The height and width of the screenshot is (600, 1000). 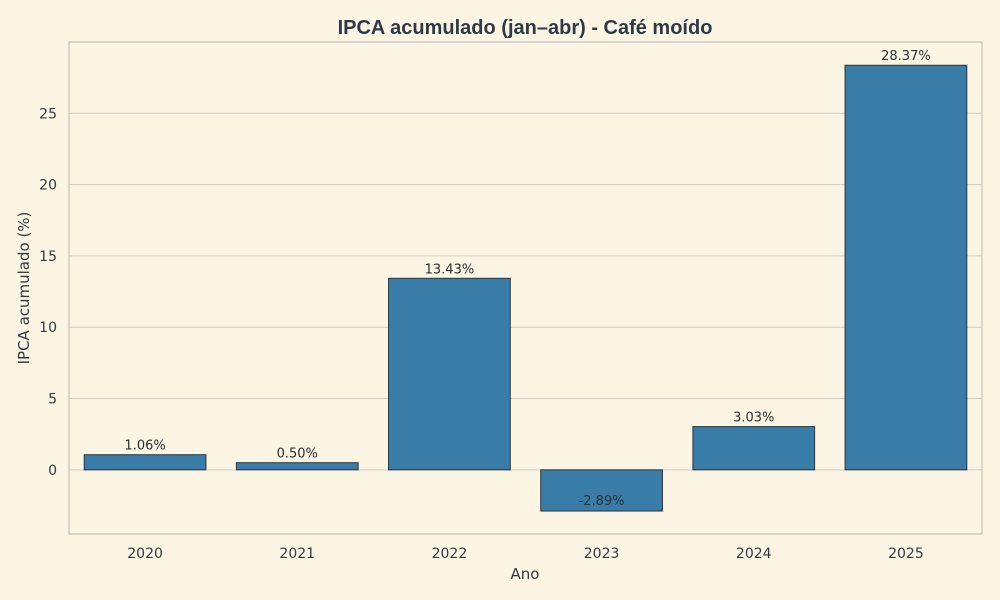 What do you see at coordinates (602, 554) in the screenshot?
I see `x-tick-label: 2023` at bounding box center [602, 554].